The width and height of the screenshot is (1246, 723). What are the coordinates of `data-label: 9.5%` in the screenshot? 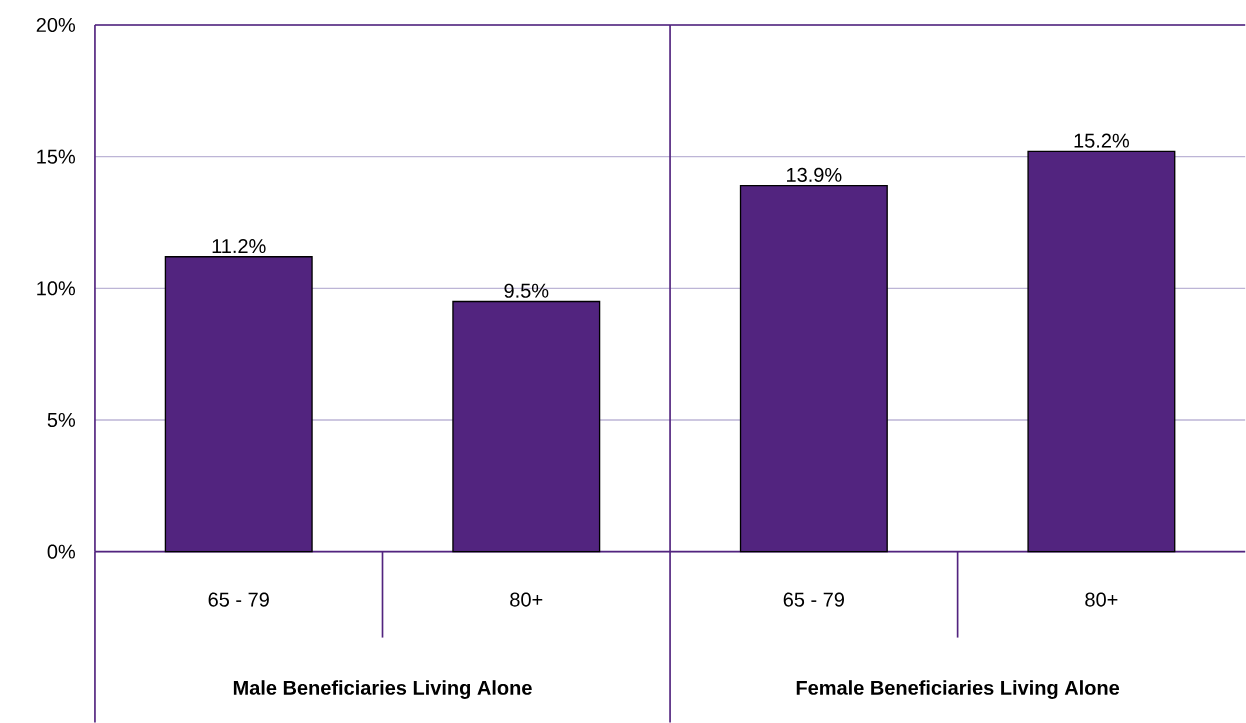 It's located at (526, 290).